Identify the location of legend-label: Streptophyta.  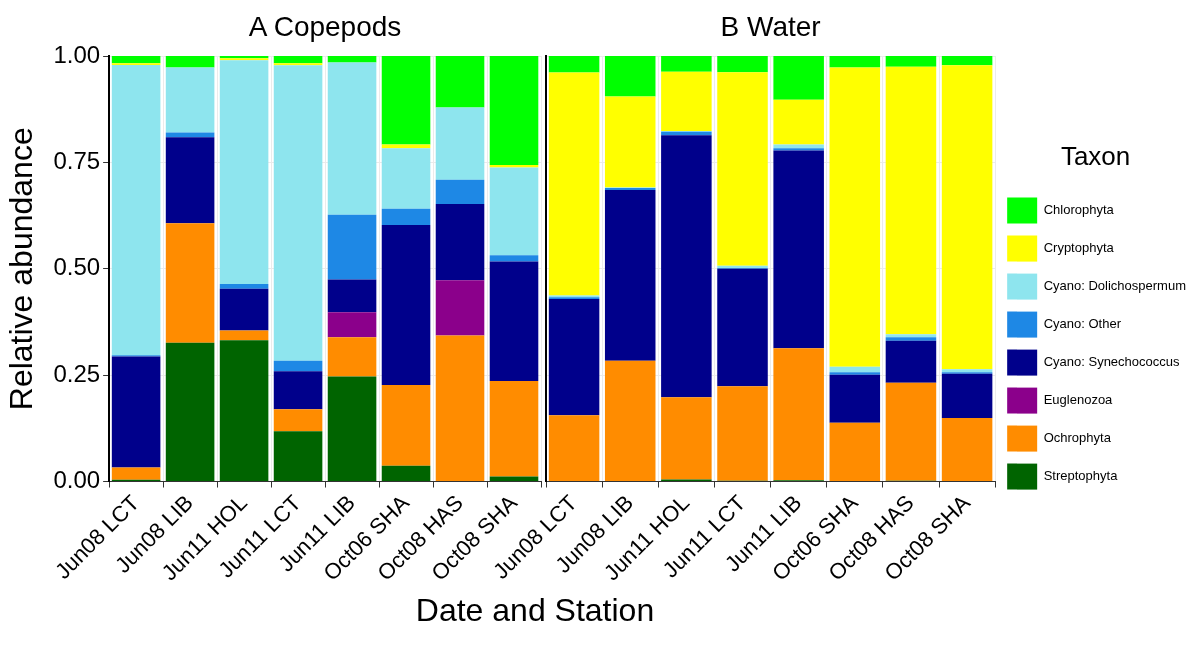
(1081, 476).